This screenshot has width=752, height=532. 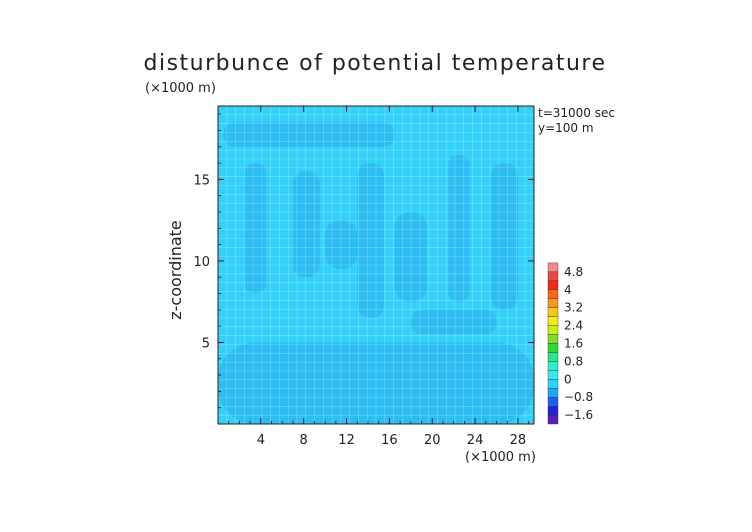 What do you see at coordinates (500, 457) in the screenshot?
I see `x-unit-label: (×1000 m)` at bounding box center [500, 457].